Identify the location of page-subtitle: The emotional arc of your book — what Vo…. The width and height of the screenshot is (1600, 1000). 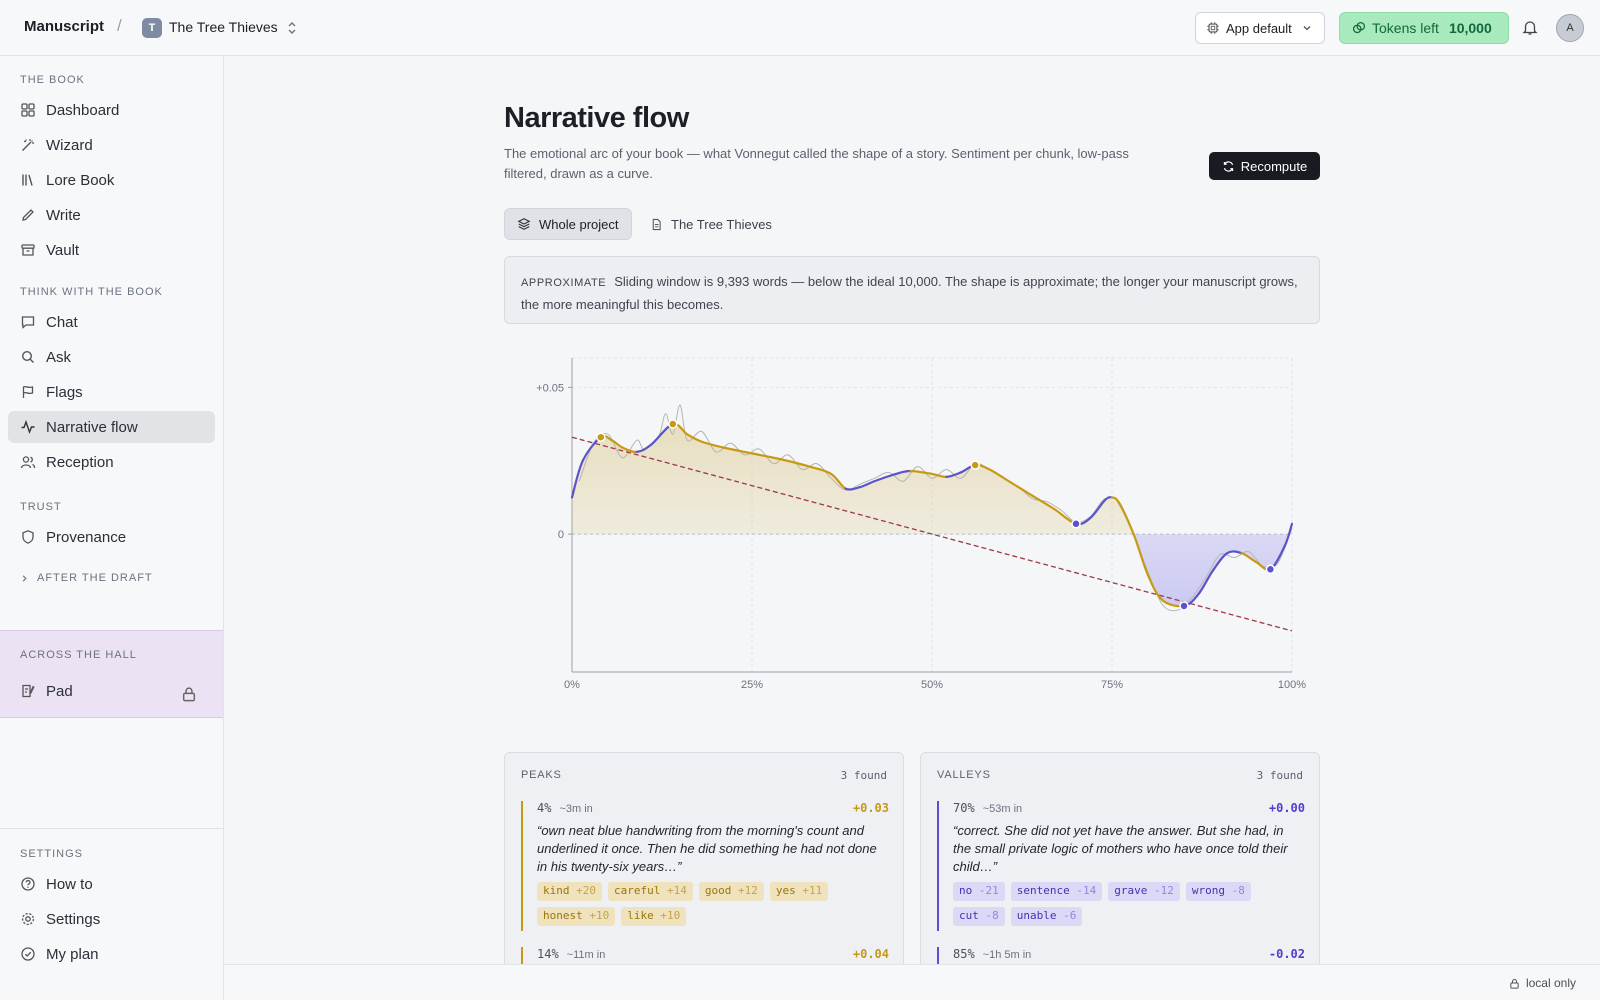
(816, 163).